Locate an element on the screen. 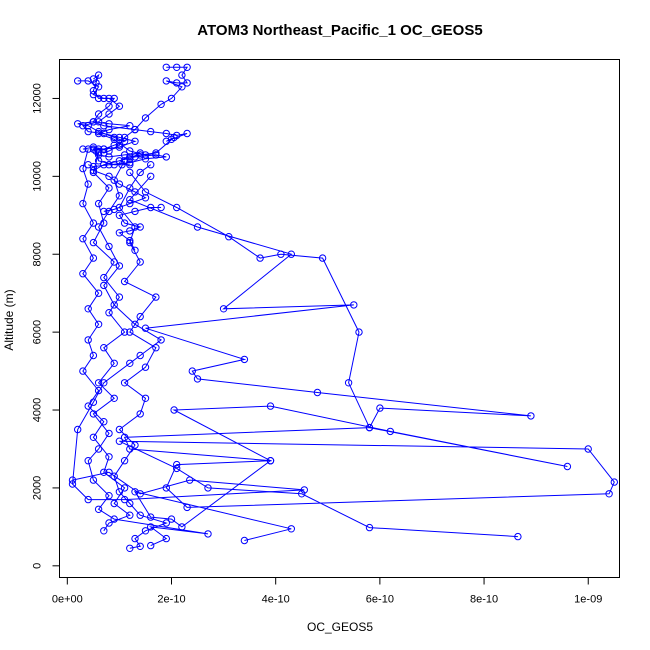  y-tick-label: 4000 is located at coordinates (37, 410).